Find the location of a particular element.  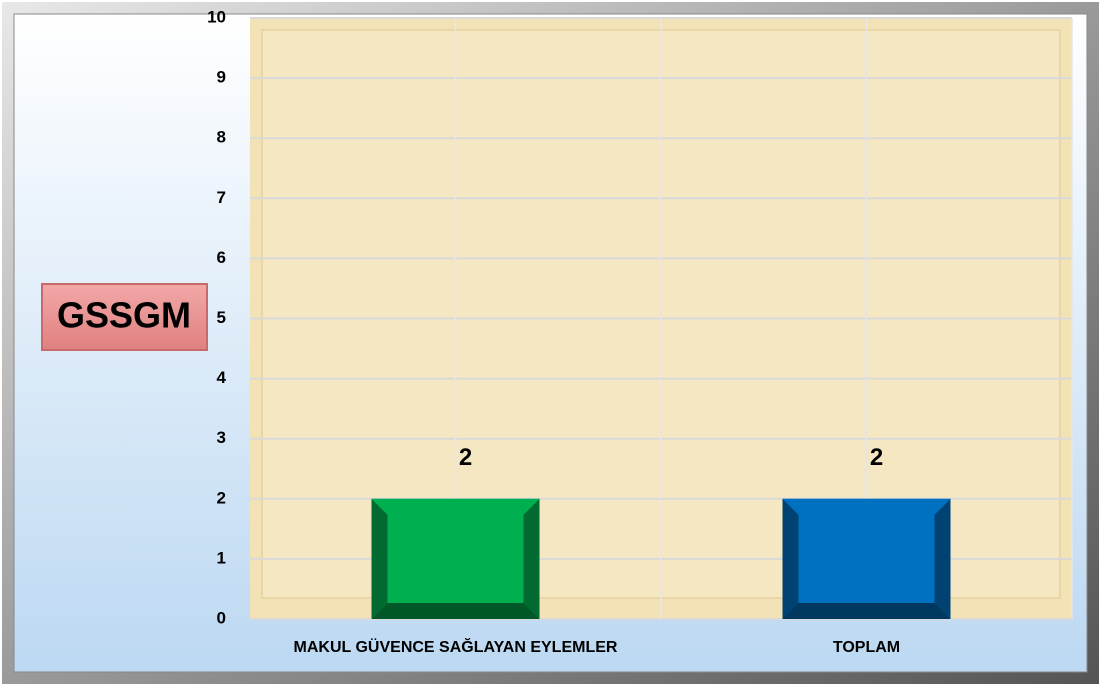

y-tick-label: 5 is located at coordinates (221, 317).